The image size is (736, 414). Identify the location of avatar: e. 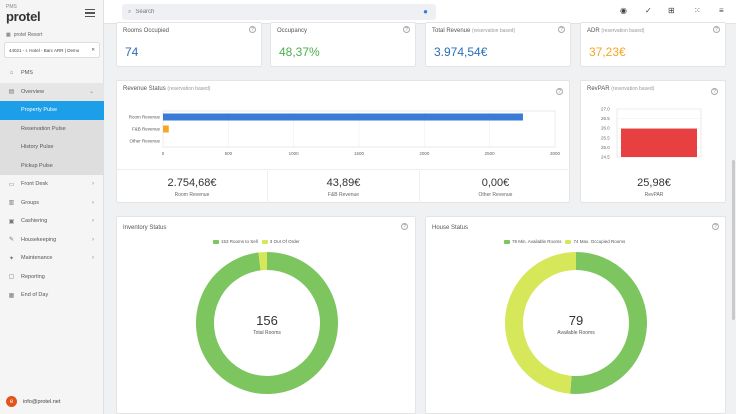
(11, 401).